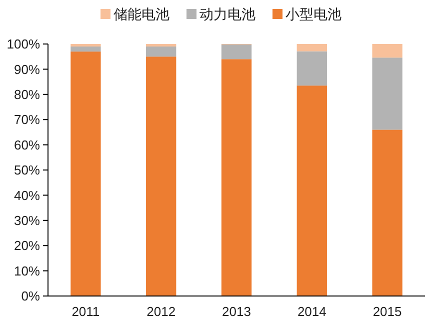  What do you see at coordinates (161, 311) in the screenshot?
I see `x-tick-label: 2012` at bounding box center [161, 311].